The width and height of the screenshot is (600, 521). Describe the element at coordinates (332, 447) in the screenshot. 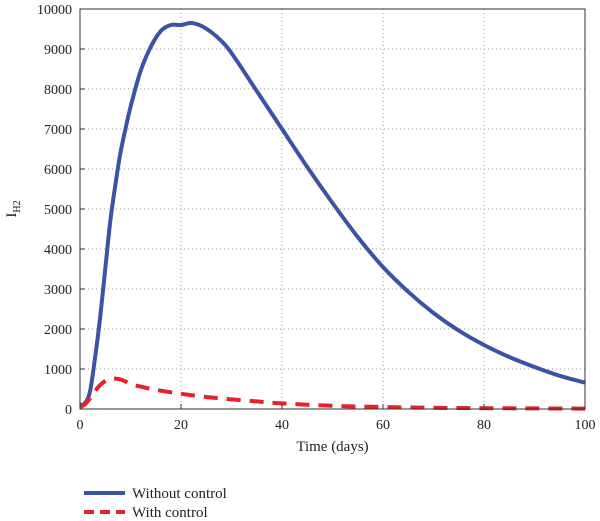

I see `x-axis-label: Time (days)` at that location.